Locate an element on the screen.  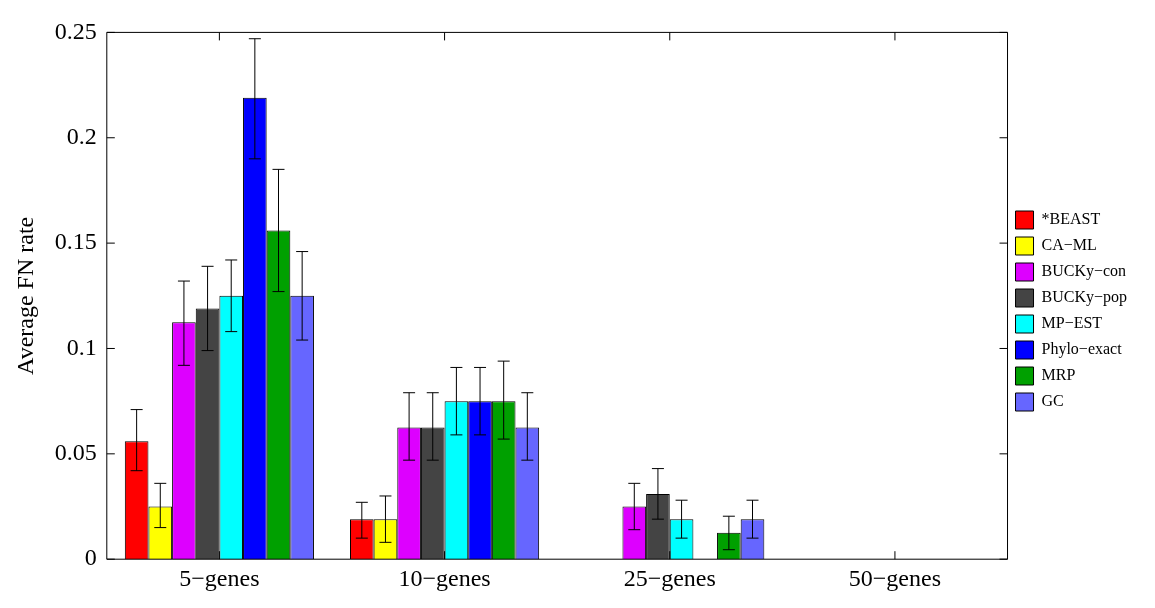
y-tick-label: 0 is located at coordinates (90, 557).